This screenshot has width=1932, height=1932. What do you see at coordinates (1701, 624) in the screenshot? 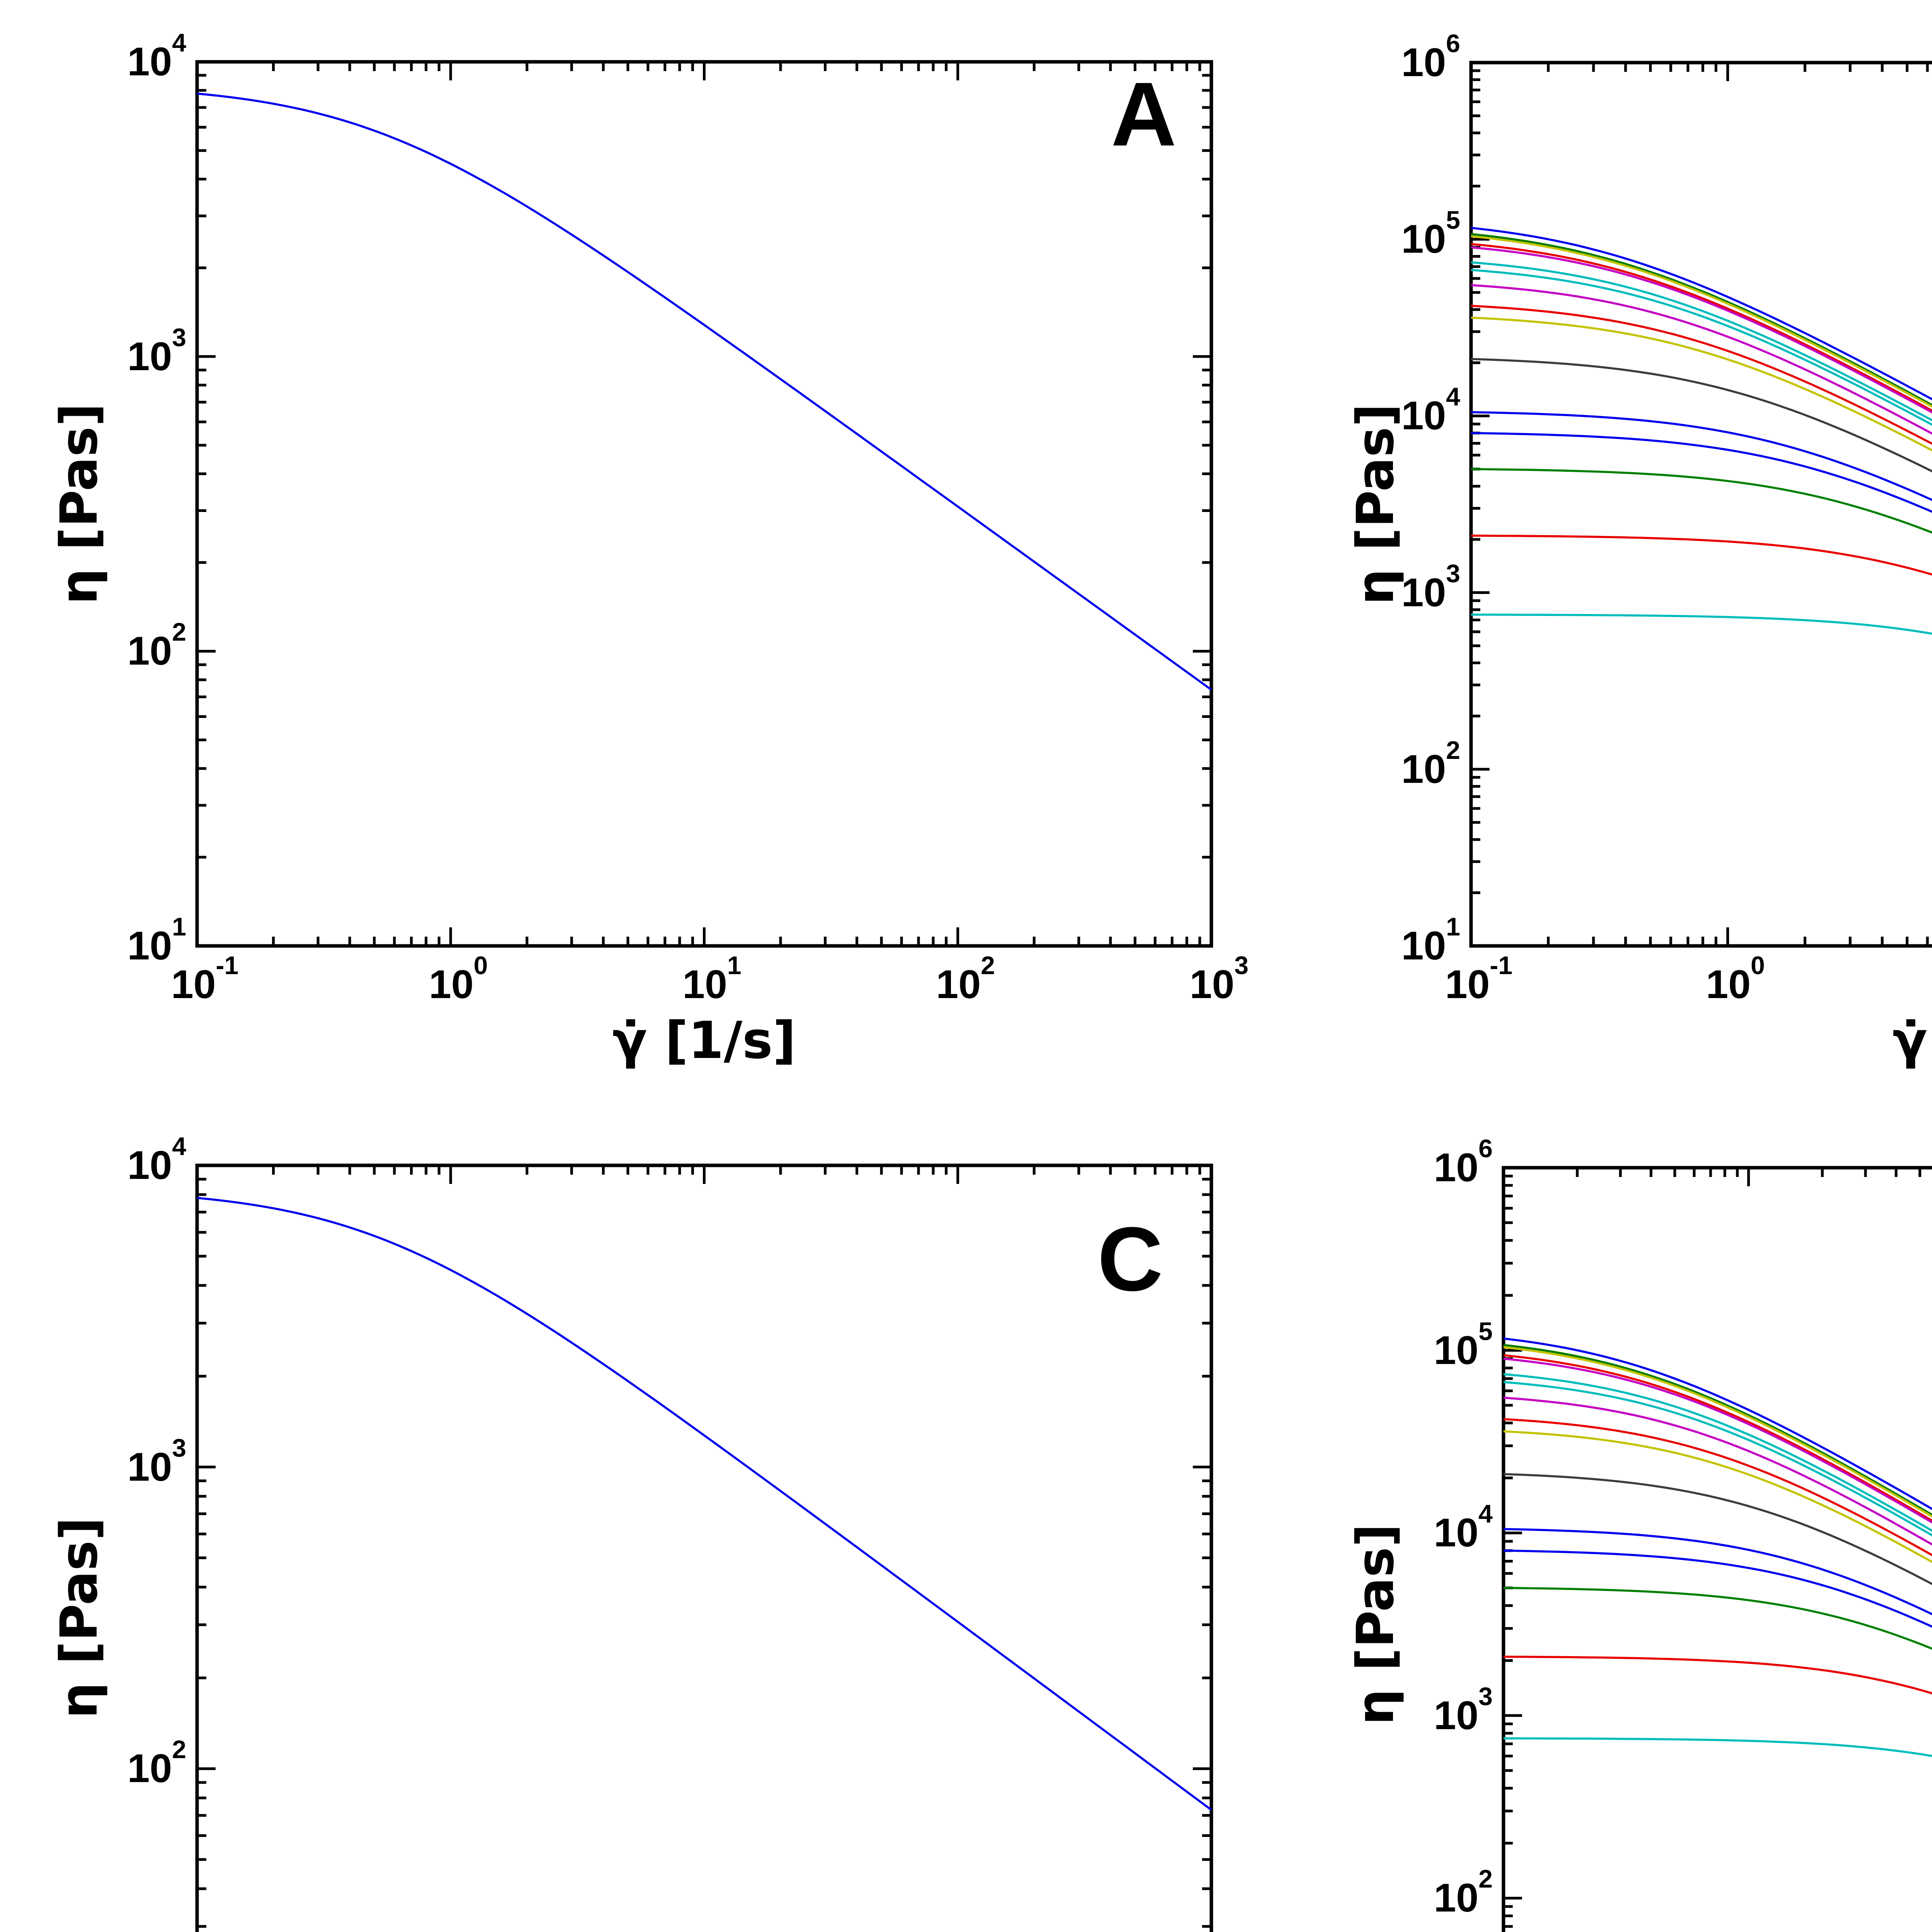
I see `series-b-curve-16-cyan` at bounding box center [1701, 624].